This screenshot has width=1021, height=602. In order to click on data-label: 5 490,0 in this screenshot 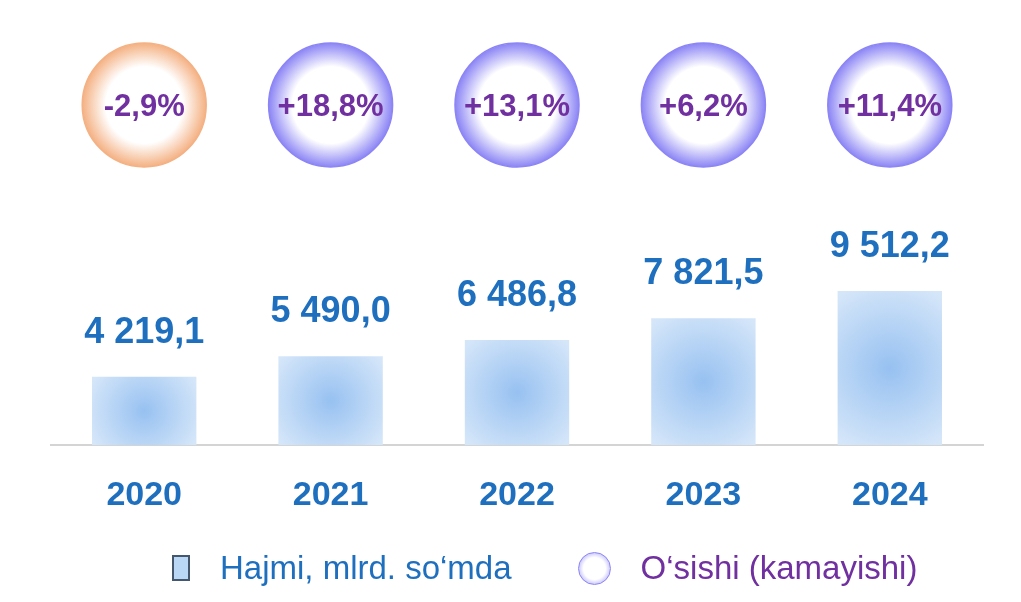, I will do `click(330, 310)`.